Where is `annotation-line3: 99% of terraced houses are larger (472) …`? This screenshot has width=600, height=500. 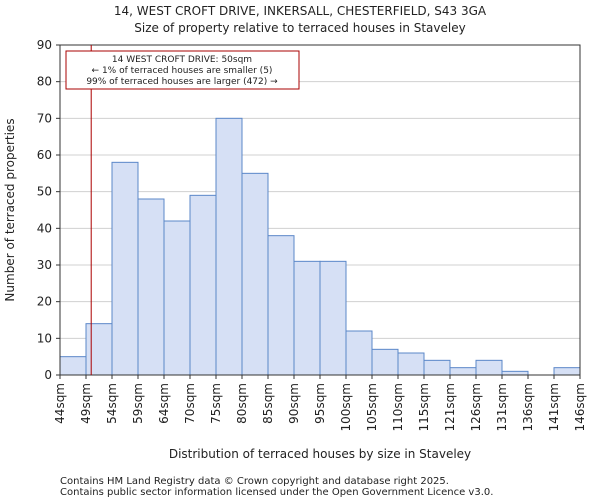
annotation-line3: 99% of terraced houses are larger (472) … is located at coordinates (182, 82).